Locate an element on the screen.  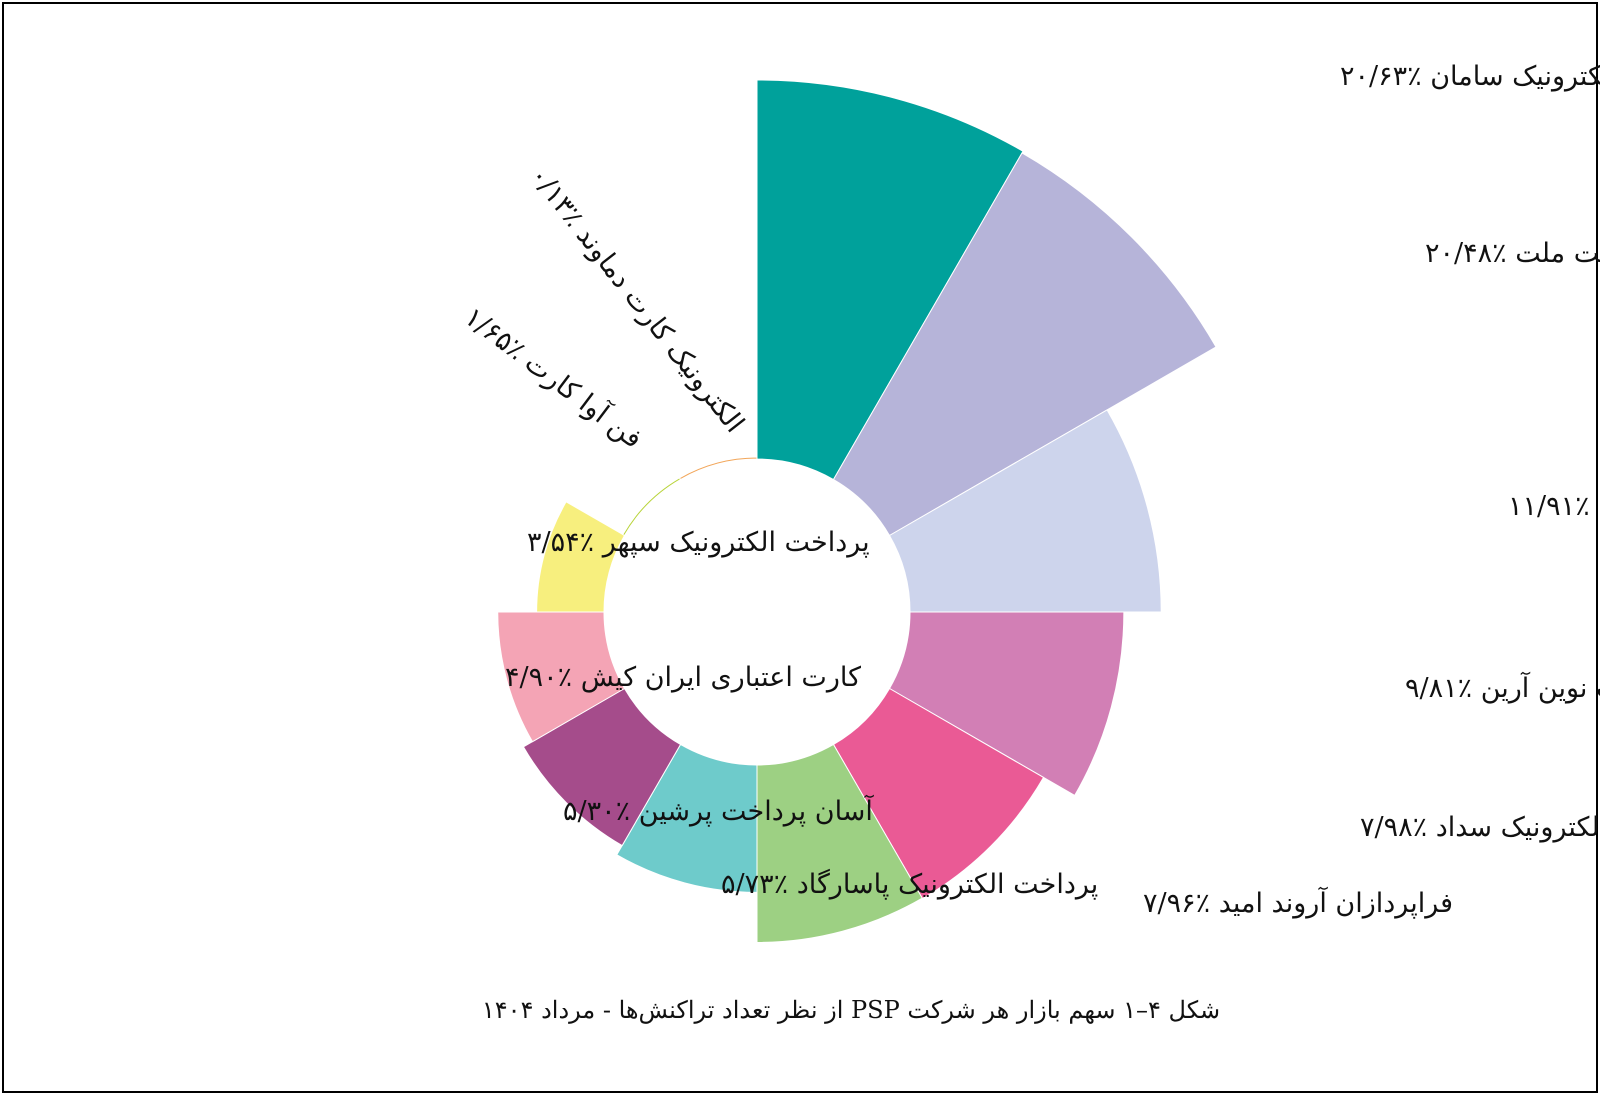
slice-label-8: آسان پرداخت پرشین ٪۵/۳۰ is located at coordinates (718, 810).